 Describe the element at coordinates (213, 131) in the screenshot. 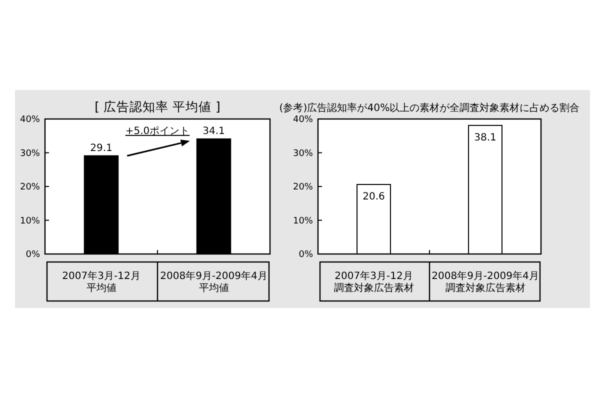

I see `data-label: 34.1` at that location.